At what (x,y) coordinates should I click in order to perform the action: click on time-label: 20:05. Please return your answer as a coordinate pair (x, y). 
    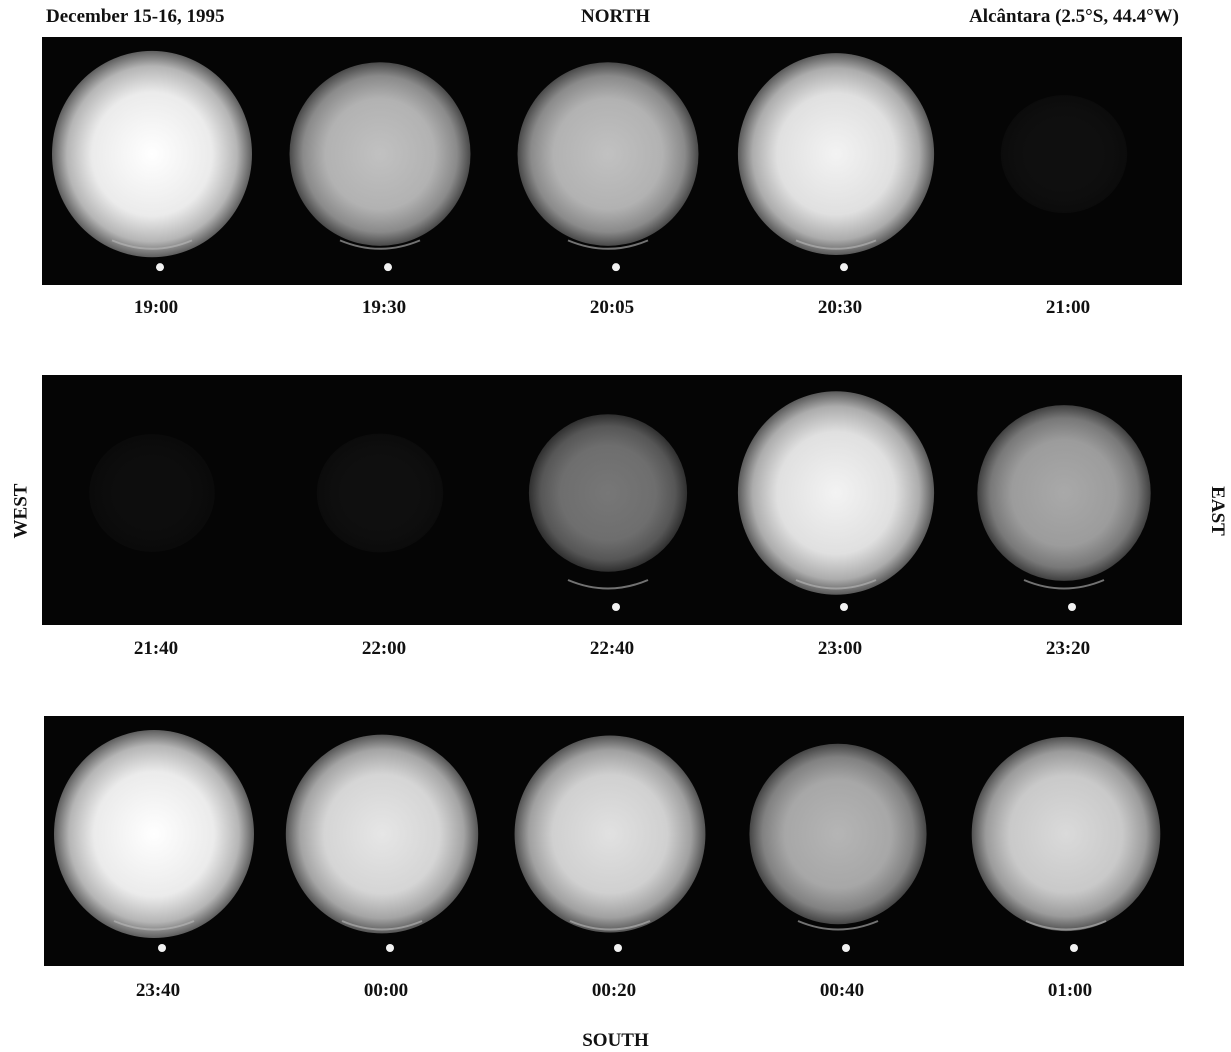
    Looking at the image, I should click on (612, 307).